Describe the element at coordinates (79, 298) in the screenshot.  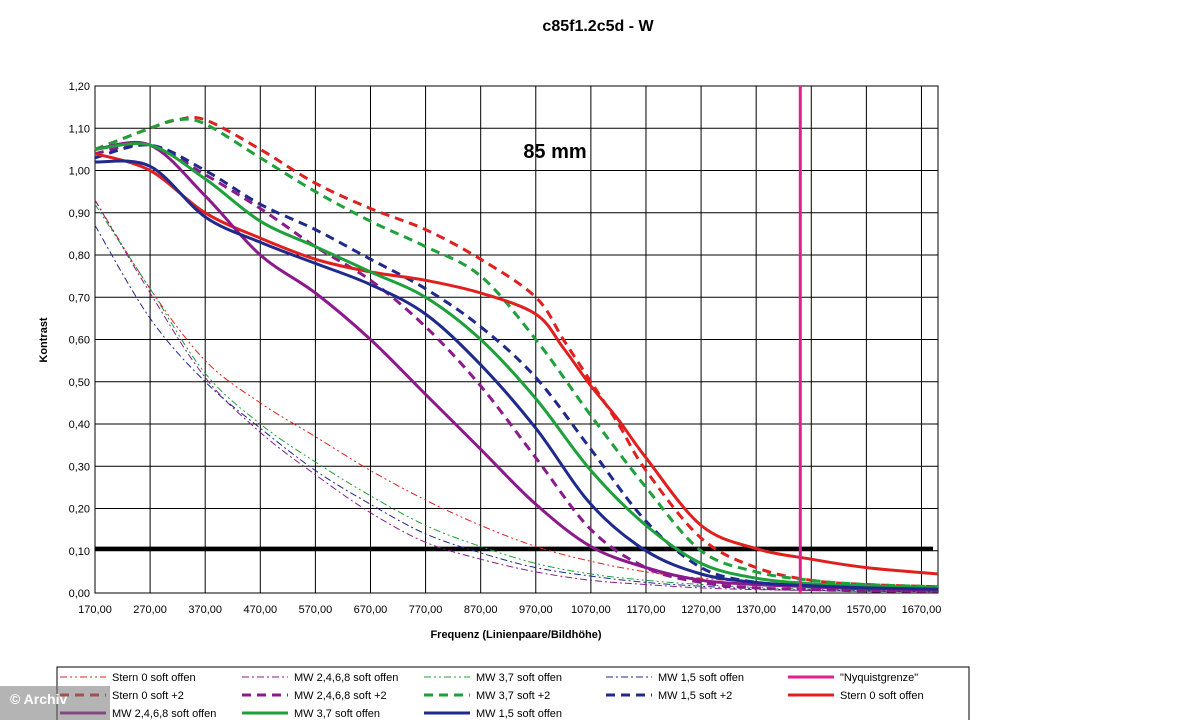
I see `y-tick-label: 0,70` at that location.